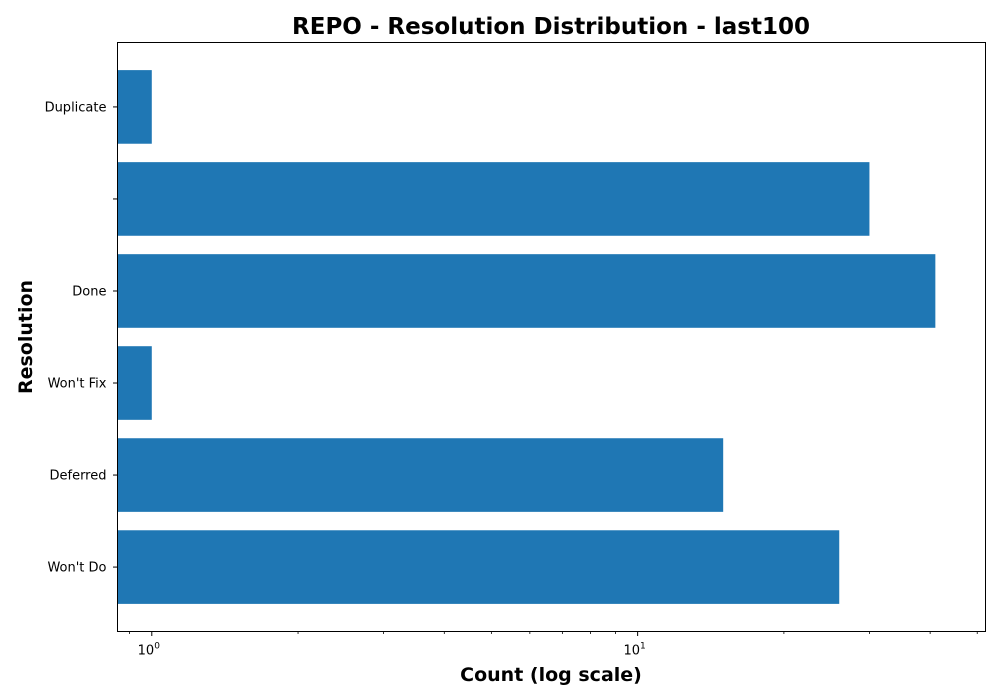  What do you see at coordinates (134, 107) in the screenshot?
I see `bar-duplicate` at bounding box center [134, 107].